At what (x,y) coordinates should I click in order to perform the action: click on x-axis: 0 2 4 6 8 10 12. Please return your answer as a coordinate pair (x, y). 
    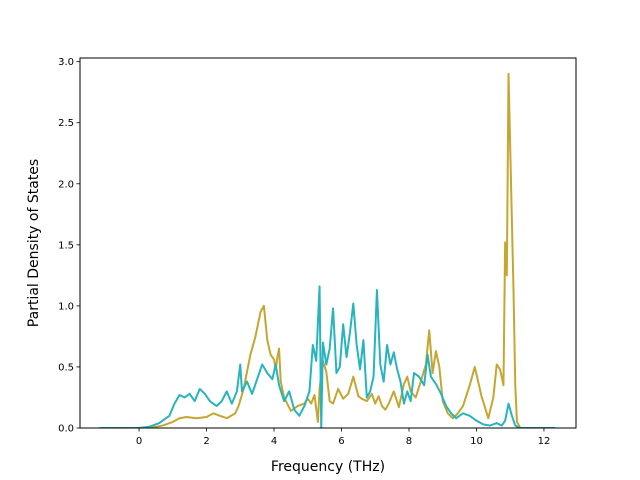
    Looking at the image, I should click on (343, 437).